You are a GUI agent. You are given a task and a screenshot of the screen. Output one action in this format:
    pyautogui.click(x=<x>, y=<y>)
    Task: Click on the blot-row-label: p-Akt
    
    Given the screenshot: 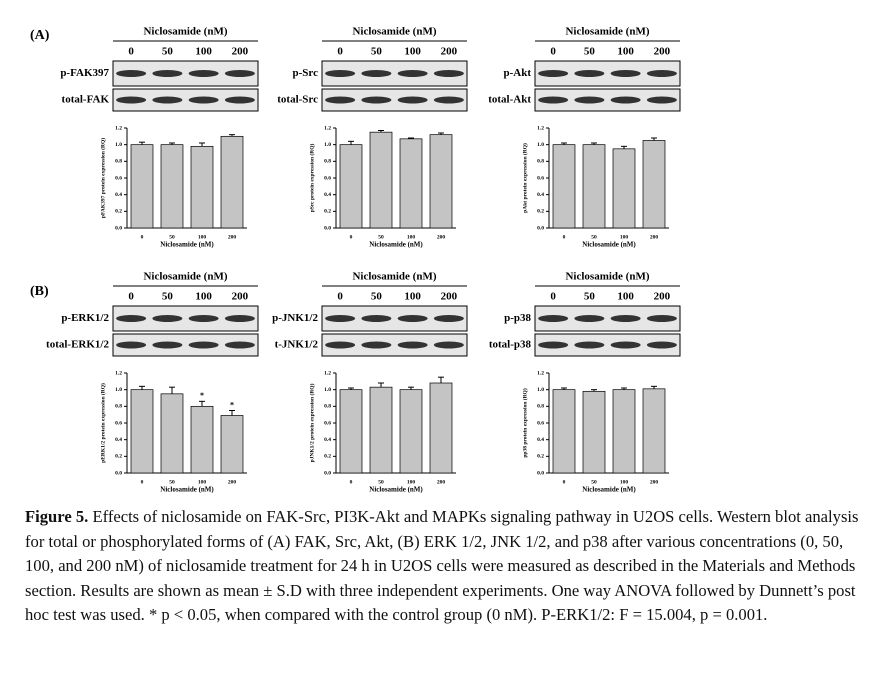 What is the action you would take?
    pyautogui.click(x=517, y=73)
    